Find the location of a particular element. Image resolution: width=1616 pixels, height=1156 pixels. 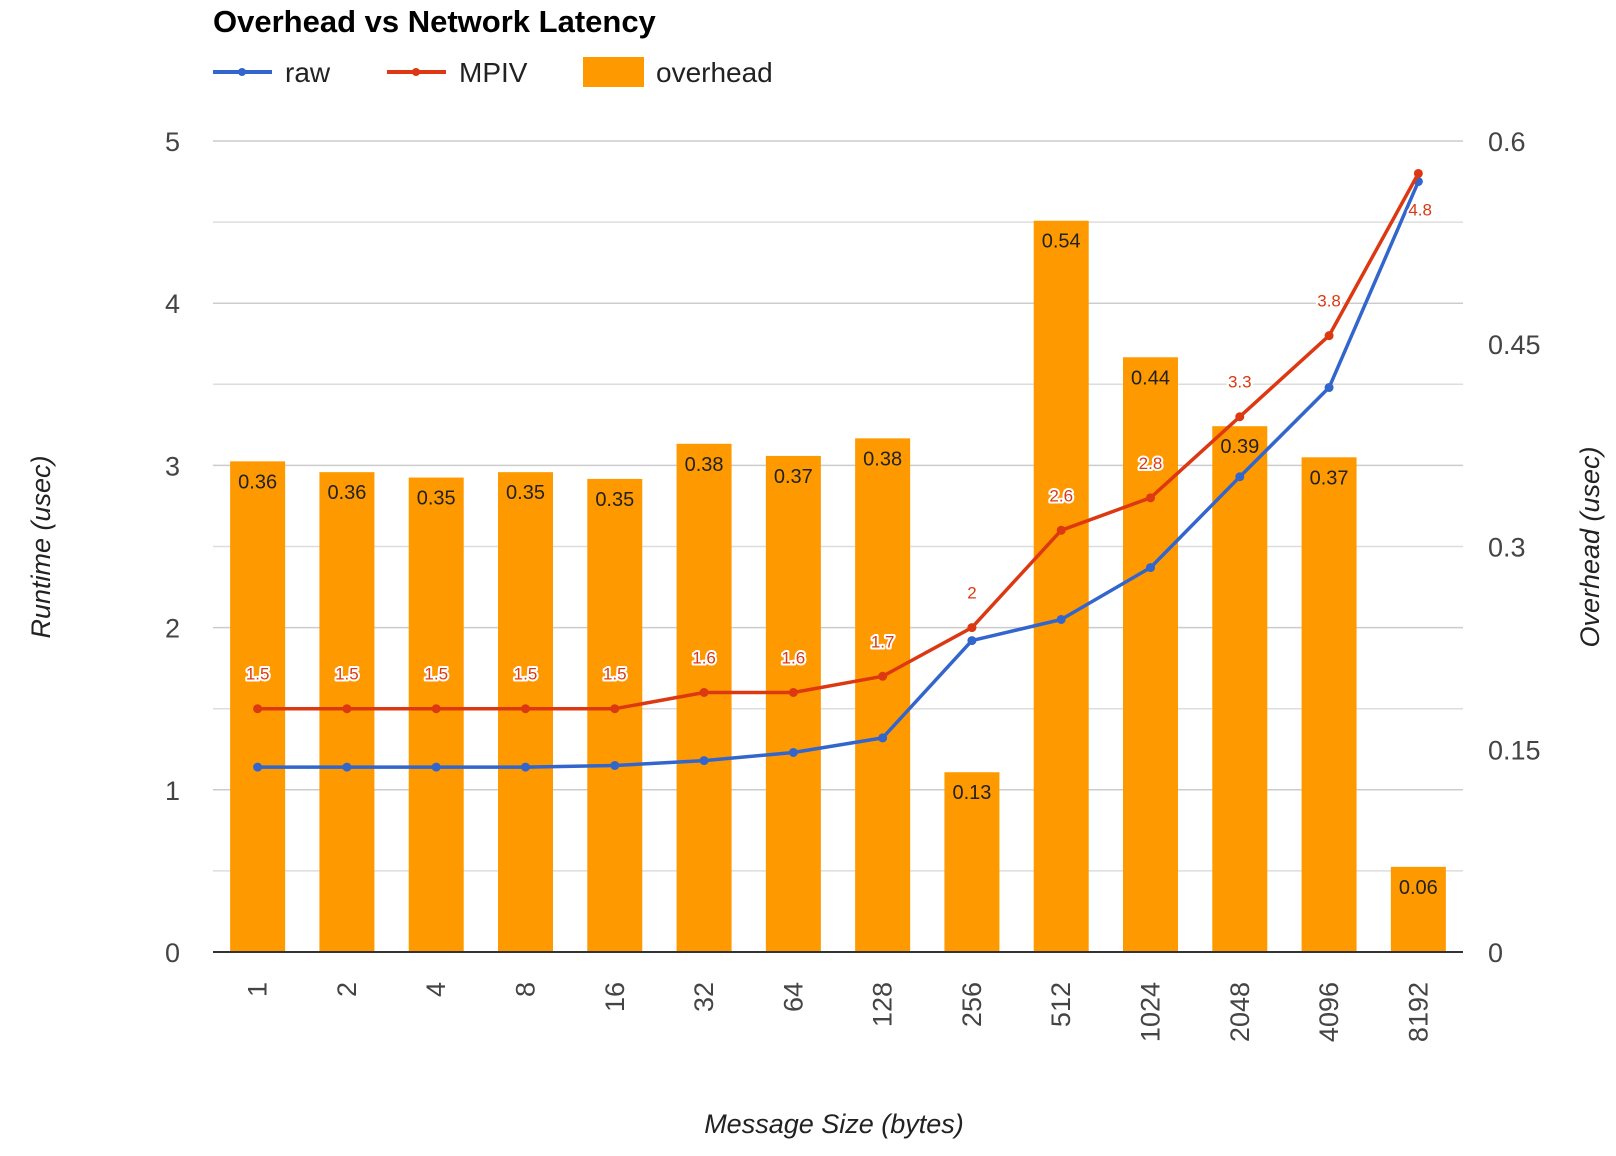

x-tick-label: 128 is located at coordinates (883, 1004).